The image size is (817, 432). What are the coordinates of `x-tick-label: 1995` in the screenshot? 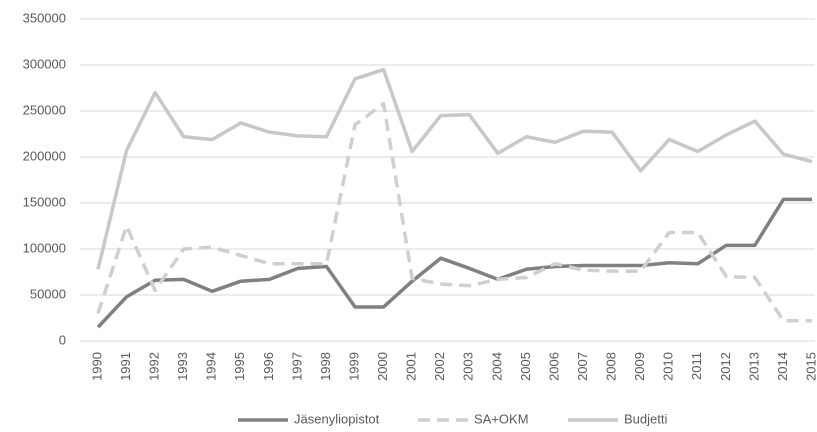 It's located at (239, 366).